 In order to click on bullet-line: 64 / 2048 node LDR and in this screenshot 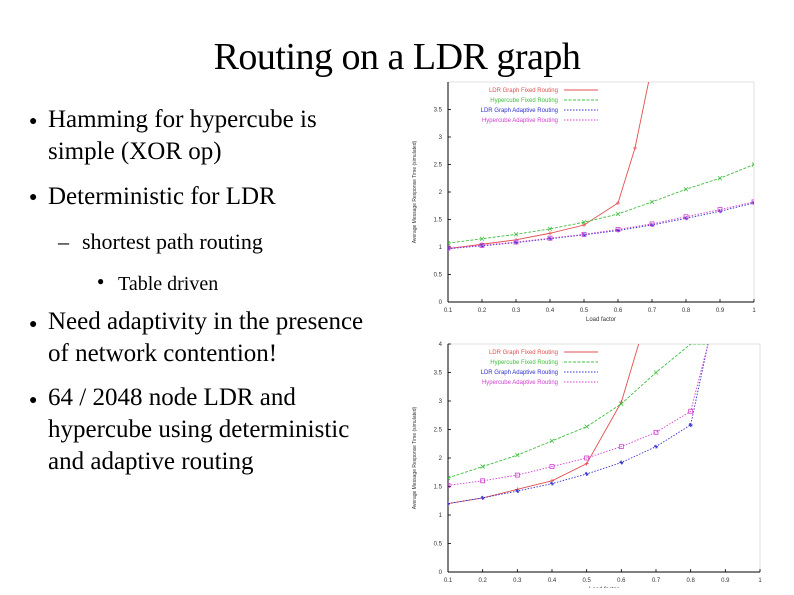, I will do `click(172, 397)`.